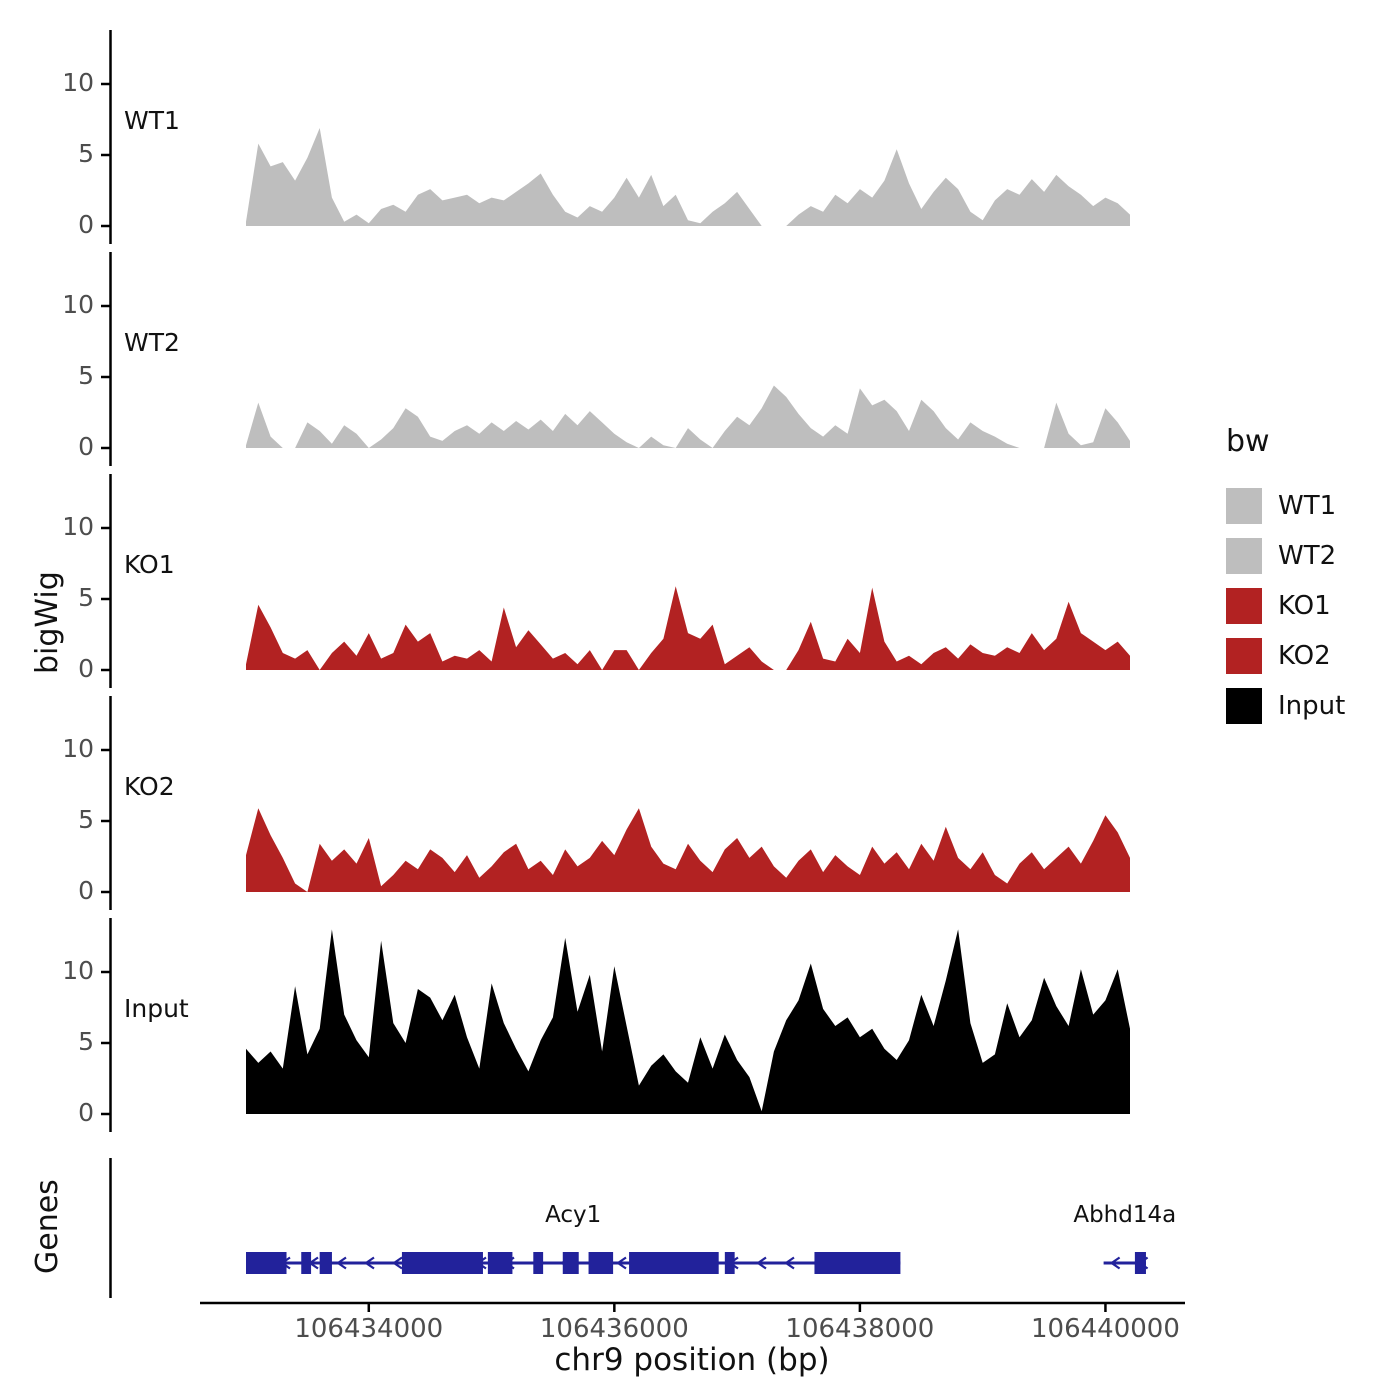  I want to click on legend-entry-input: Input, so click(1285, 706).